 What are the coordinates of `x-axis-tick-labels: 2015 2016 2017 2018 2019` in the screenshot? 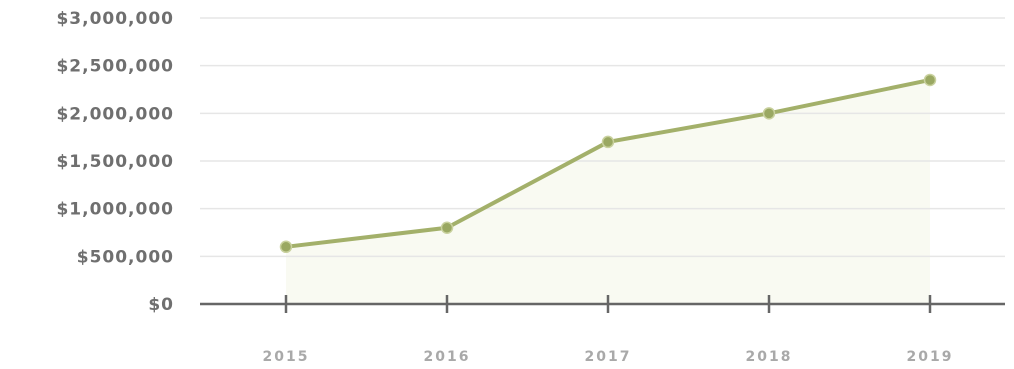 It's located at (608, 357).